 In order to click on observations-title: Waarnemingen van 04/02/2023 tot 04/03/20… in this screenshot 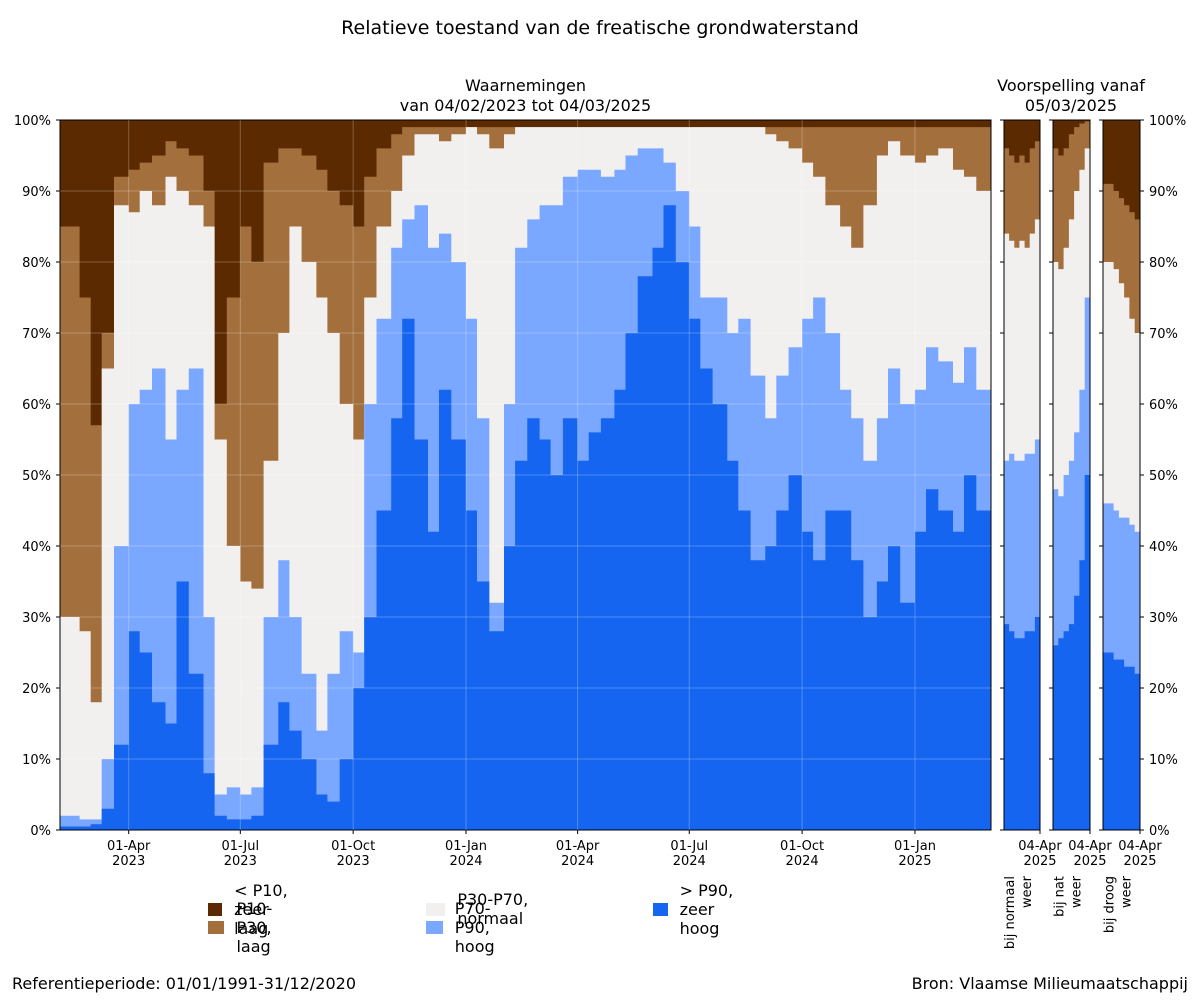, I will do `click(525, 96)`.